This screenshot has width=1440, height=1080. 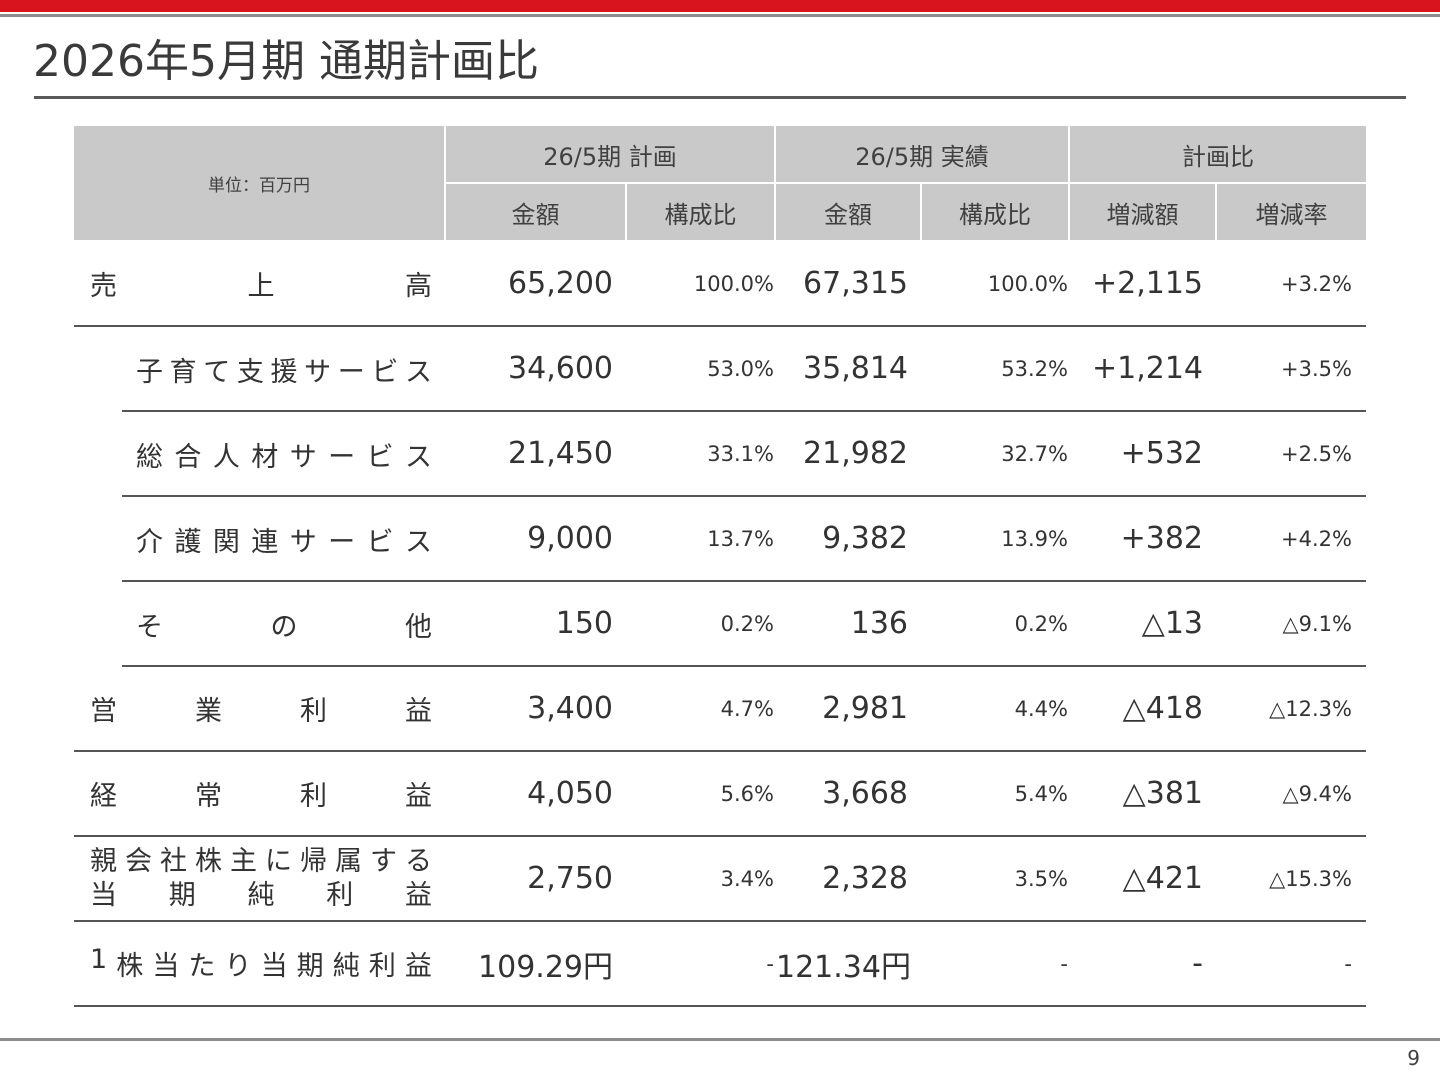 What do you see at coordinates (260, 709) in the screenshot?
I see `row-label: 営業利益` at bounding box center [260, 709].